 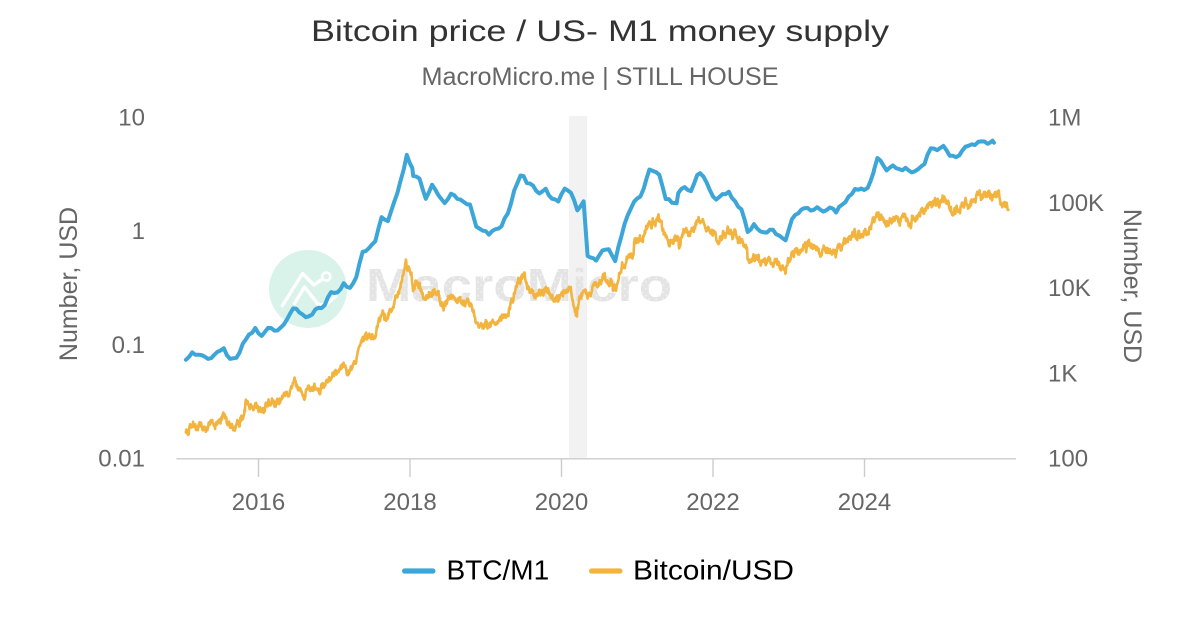 I want to click on svg-text: 1M, so click(x=1064, y=118).